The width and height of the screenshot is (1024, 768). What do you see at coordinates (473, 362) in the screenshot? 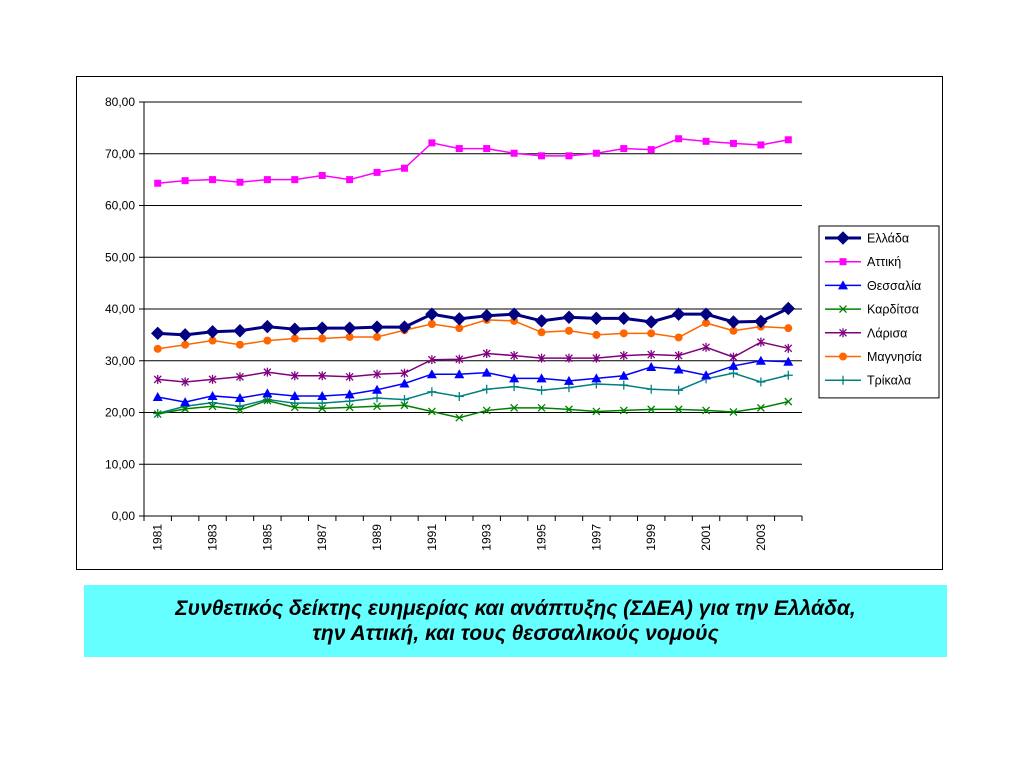
I see `series-star` at bounding box center [473, 362].